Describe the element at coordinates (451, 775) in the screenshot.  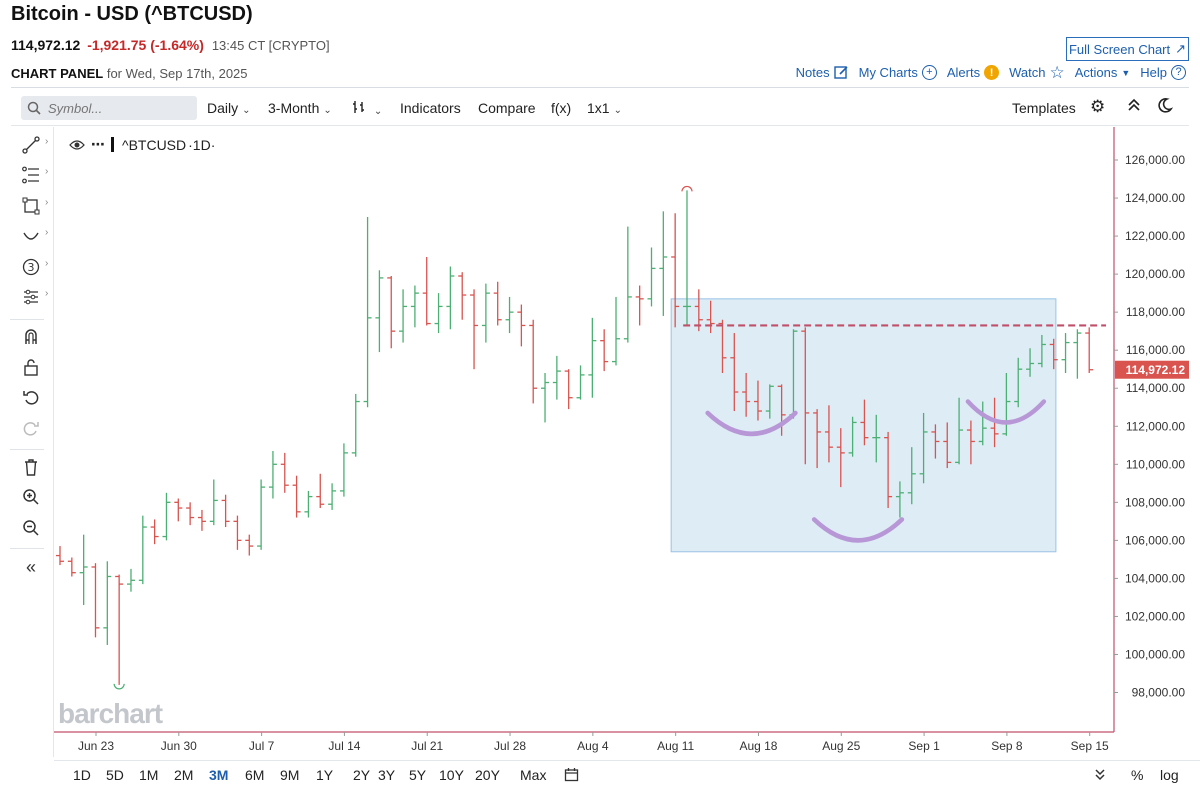
I see `range-button-10y: 10Y` at that location.